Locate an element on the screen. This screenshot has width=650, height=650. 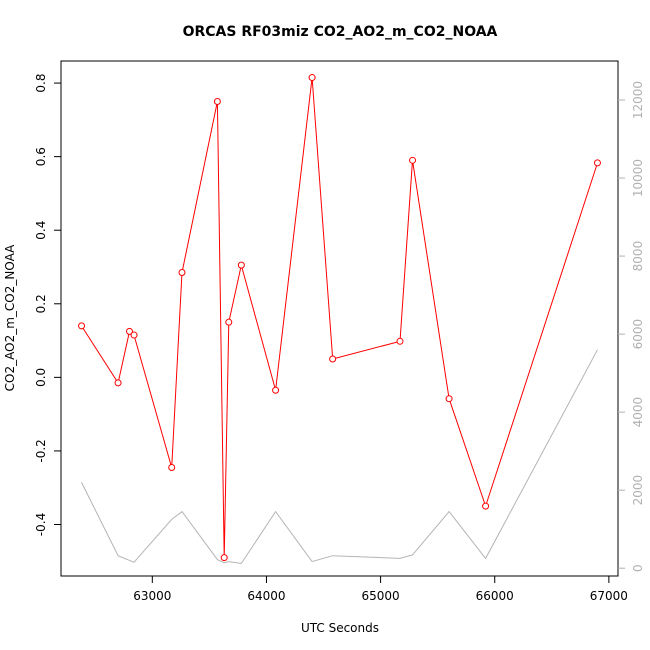
y-tick-label: 0.8 is located at coordinates (41, 83).